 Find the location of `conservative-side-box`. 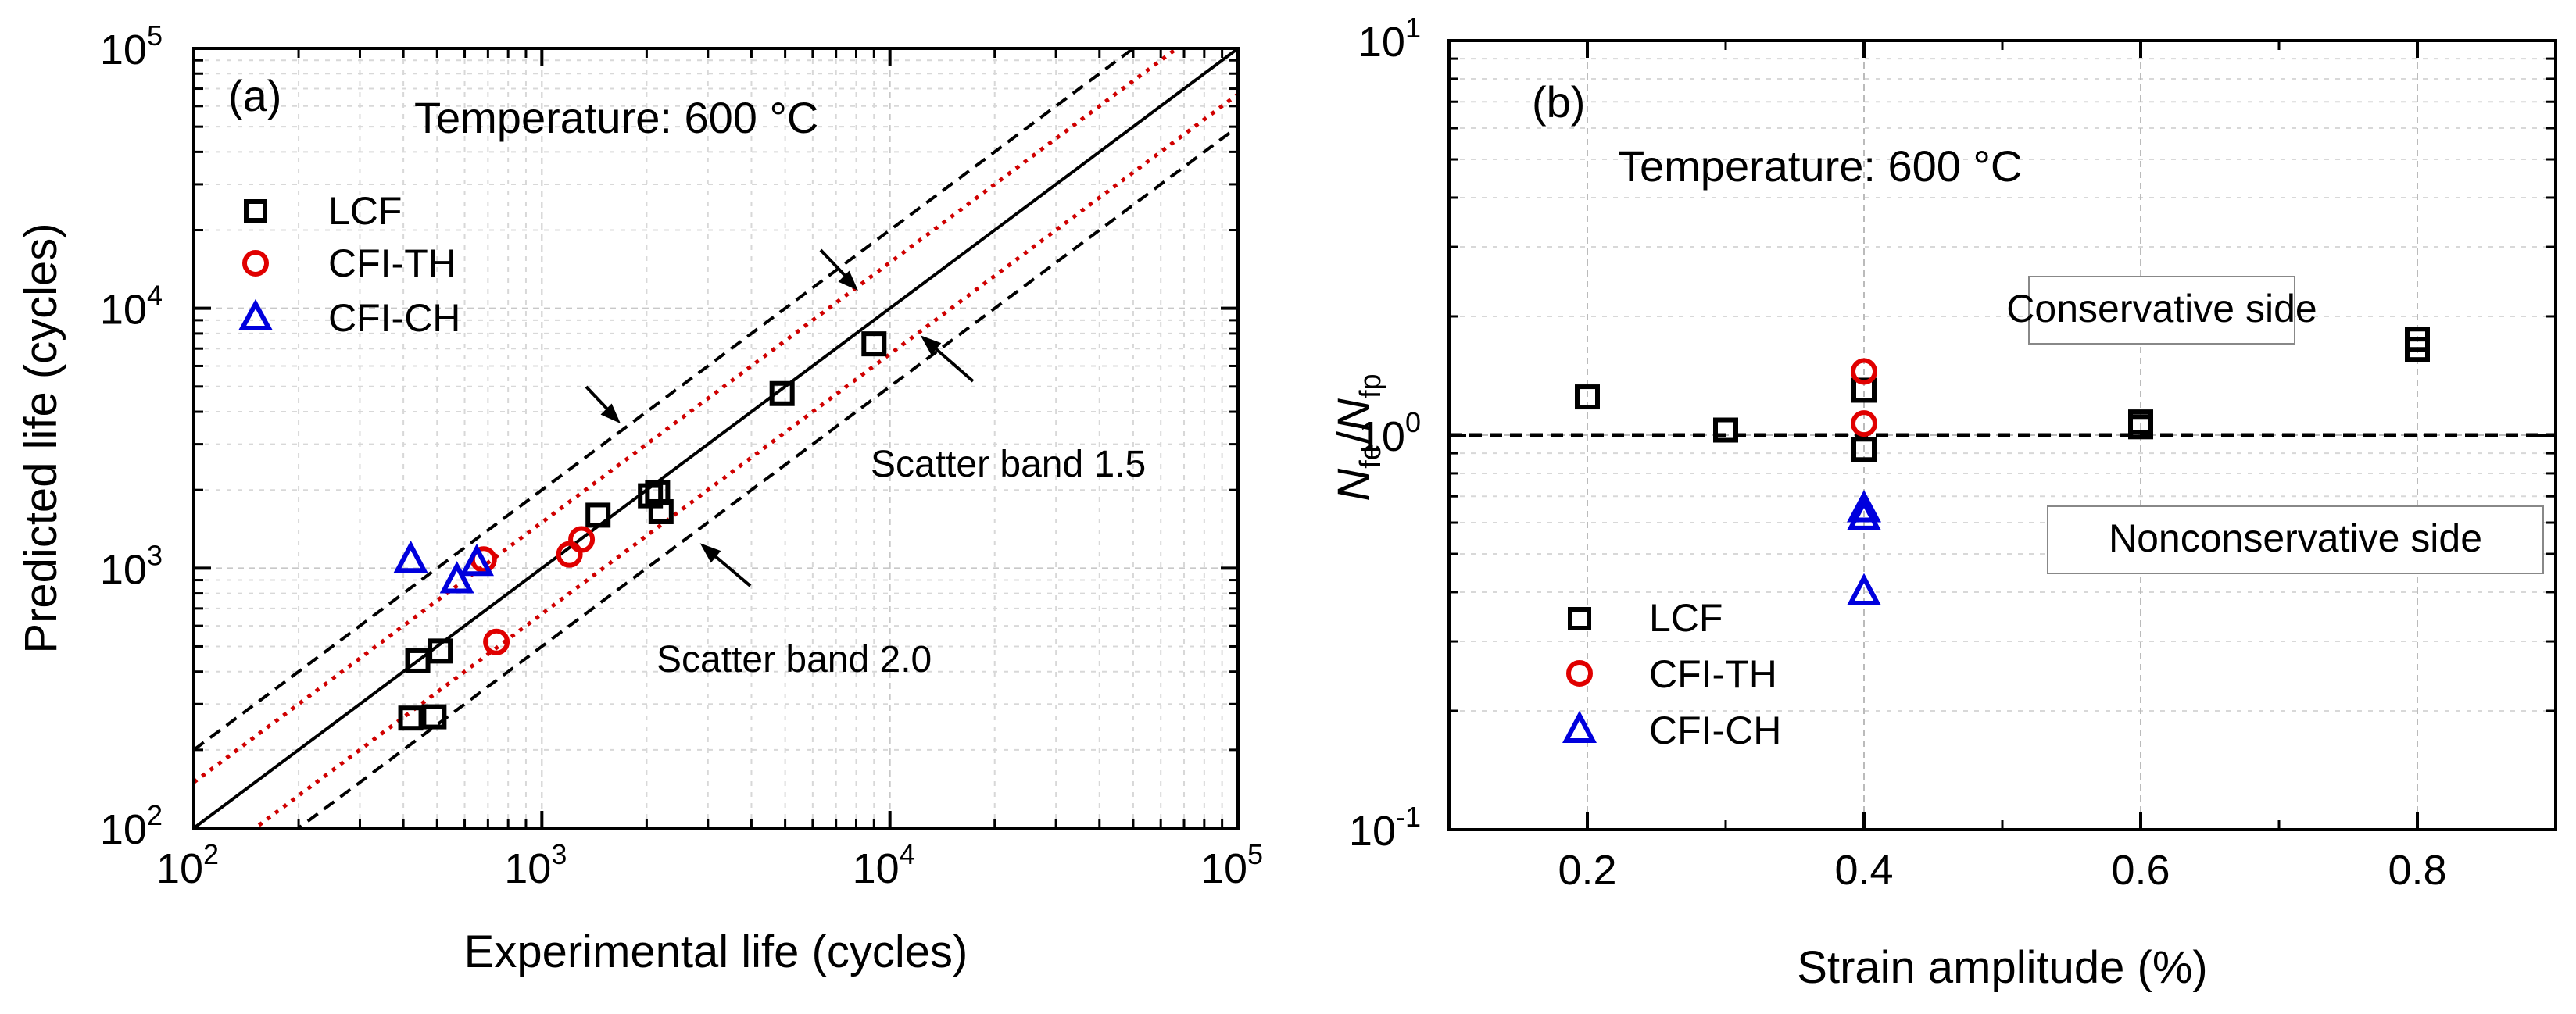

conservative-side-box is located at coordinates (2161, 310).